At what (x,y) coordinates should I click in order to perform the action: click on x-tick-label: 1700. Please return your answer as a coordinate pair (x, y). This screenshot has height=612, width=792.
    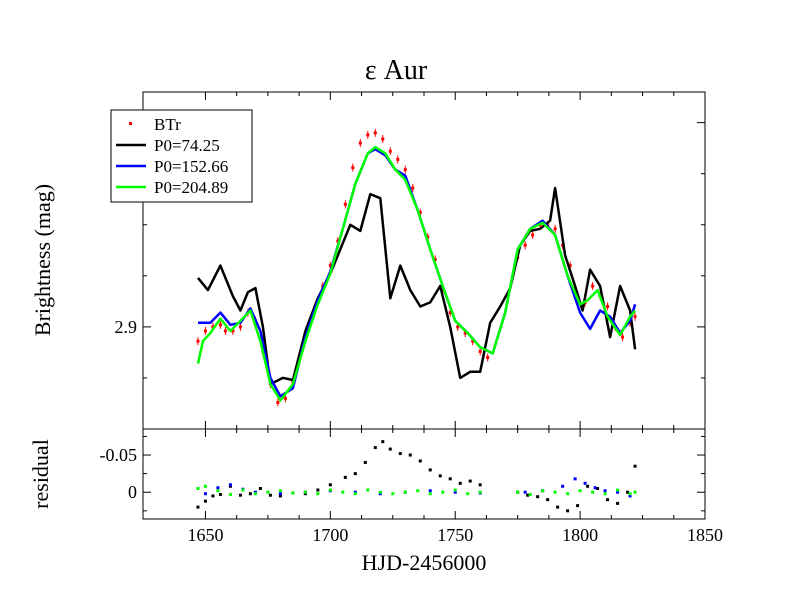
    Looking at the image, I should click on (330, 535).